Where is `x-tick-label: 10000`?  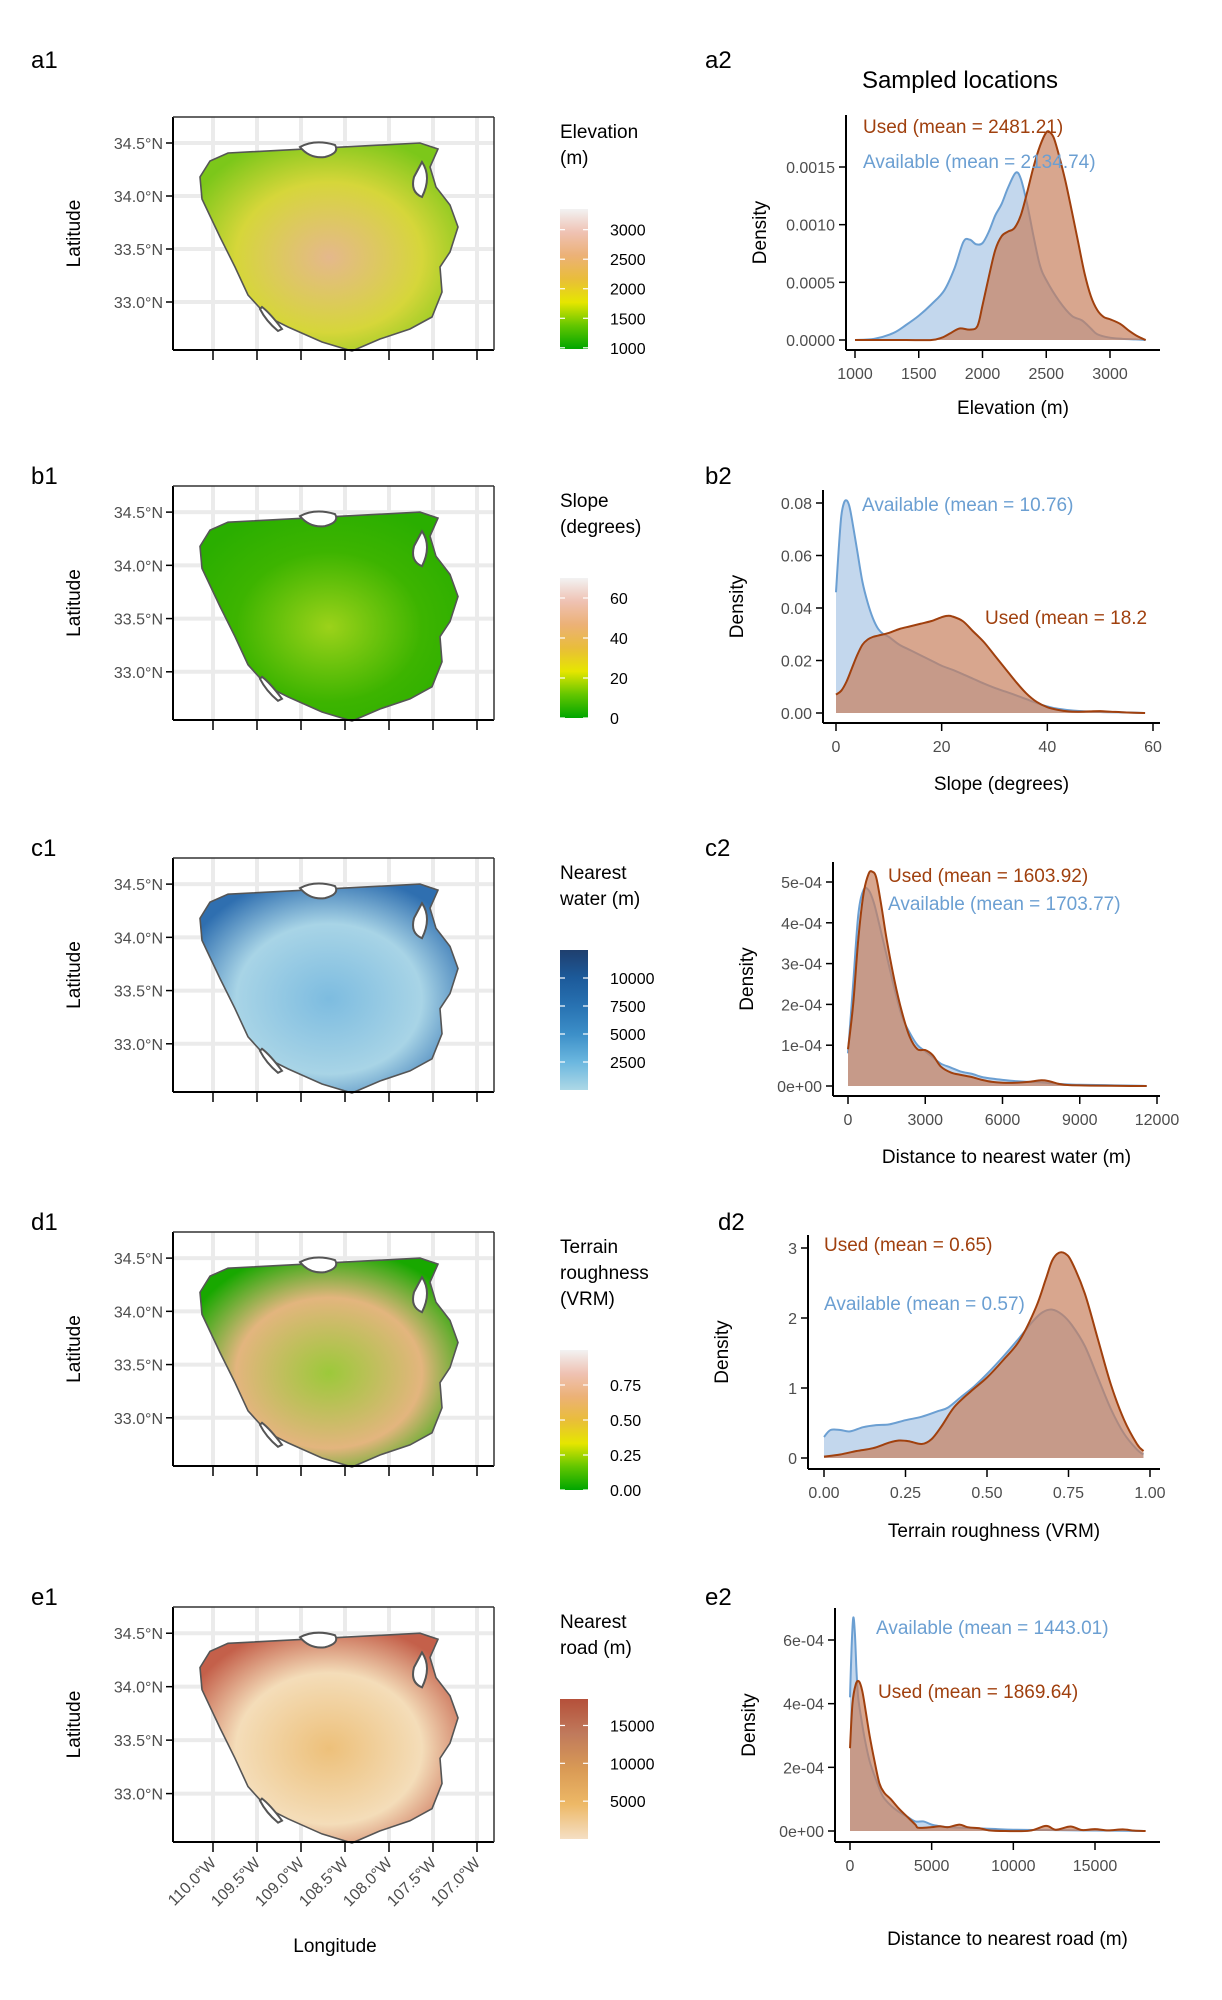
x-tick-label: 10000 is located at coordinates (1013, 1866).